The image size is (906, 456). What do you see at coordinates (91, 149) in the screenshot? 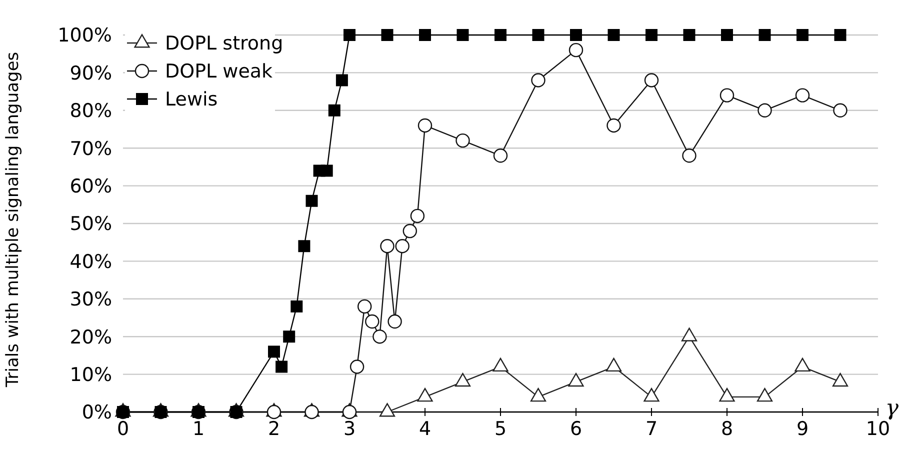
I see `y-tick-label: 70%` at bounding box center [91, 149].